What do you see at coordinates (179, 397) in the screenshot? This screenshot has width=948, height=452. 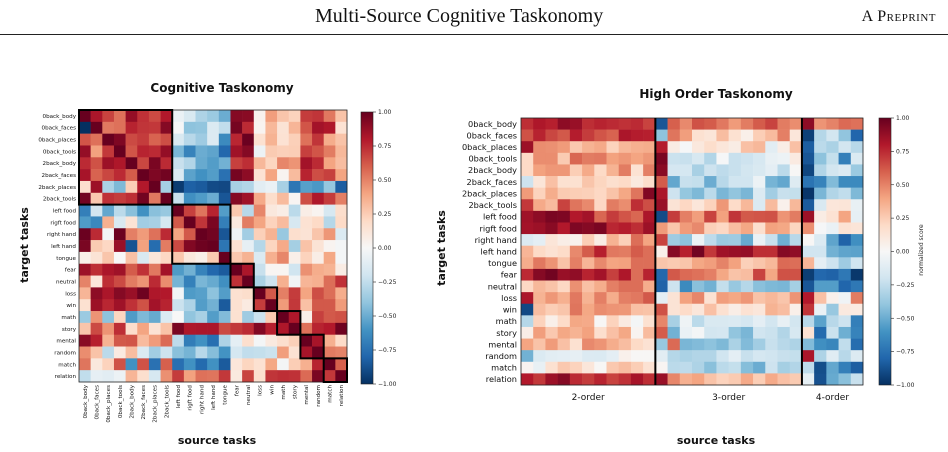 I see `col-tick-label: left food` at bounding box center [179, 397].